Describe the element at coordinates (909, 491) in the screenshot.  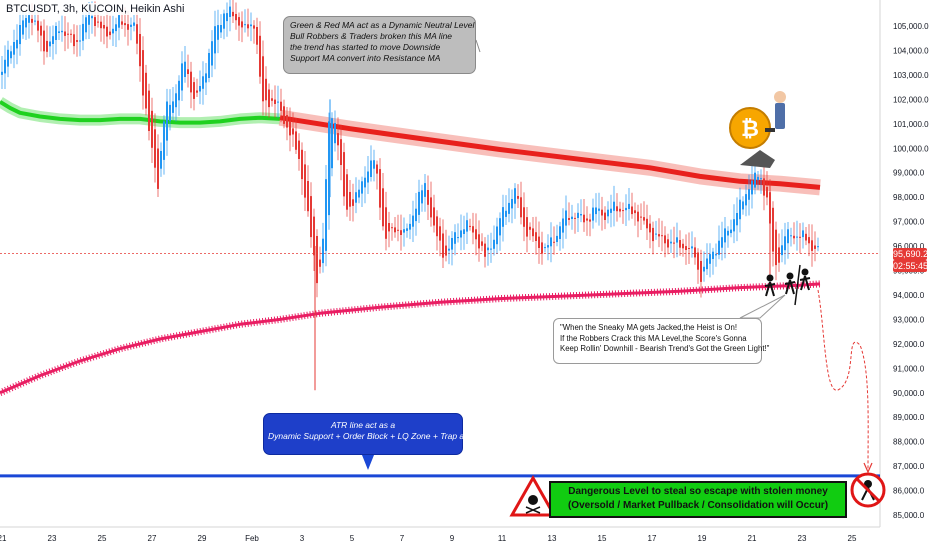
I see `y-tick-label: 86,000.0` at that location.